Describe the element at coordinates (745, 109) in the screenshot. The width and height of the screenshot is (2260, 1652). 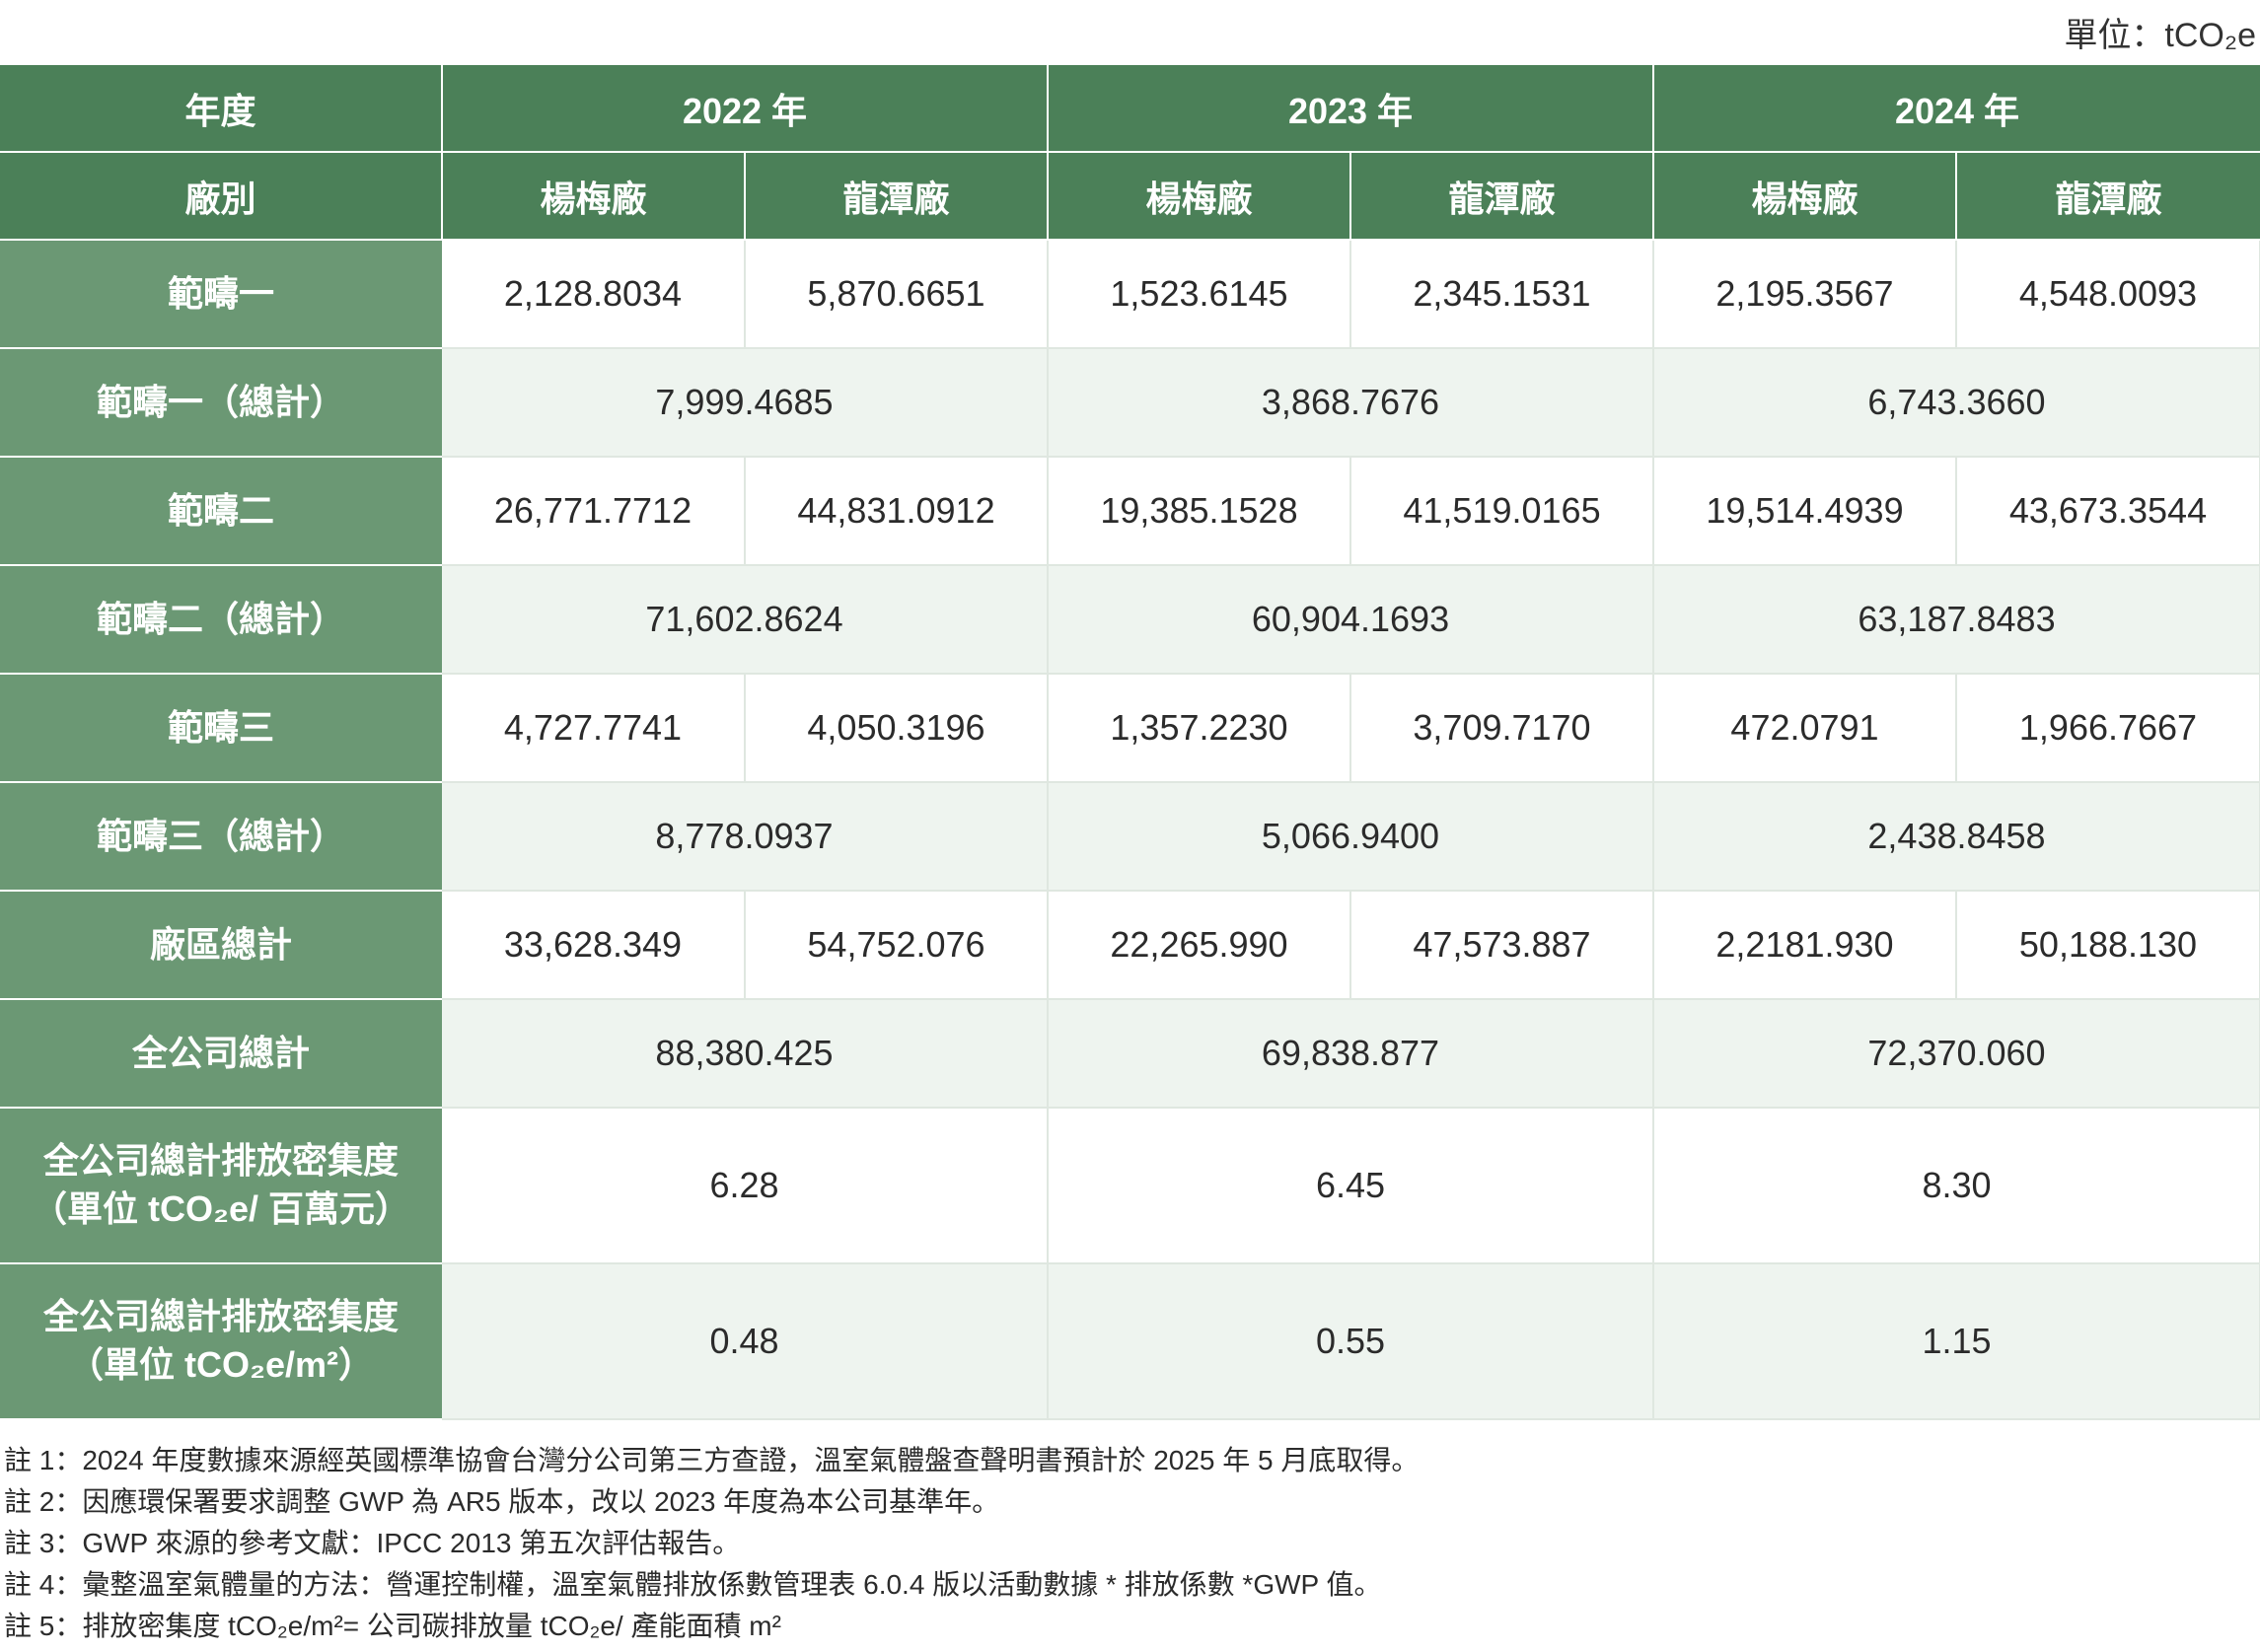
I see `year-2022-header: 2022 年` at that location.